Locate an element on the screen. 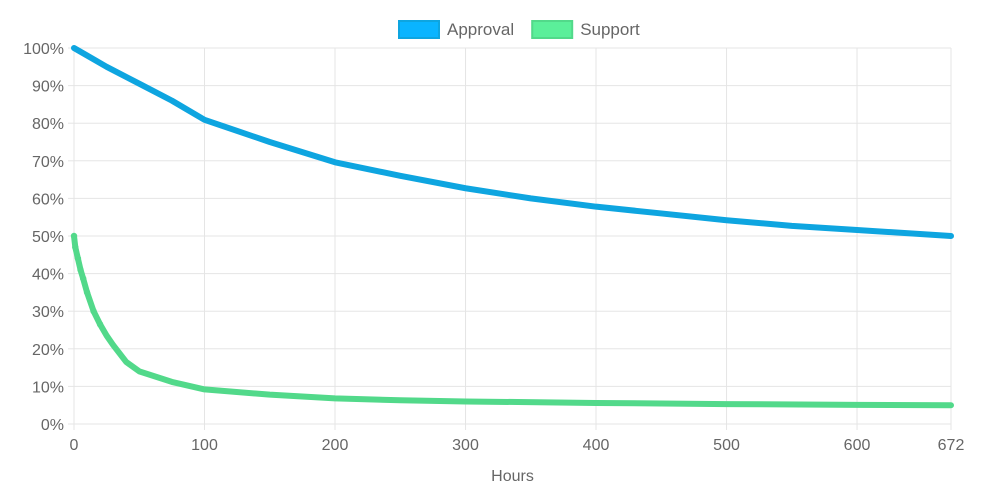 The image size is (1002, 501). x-tick-label: 300 is located at coordinates (465, 445).